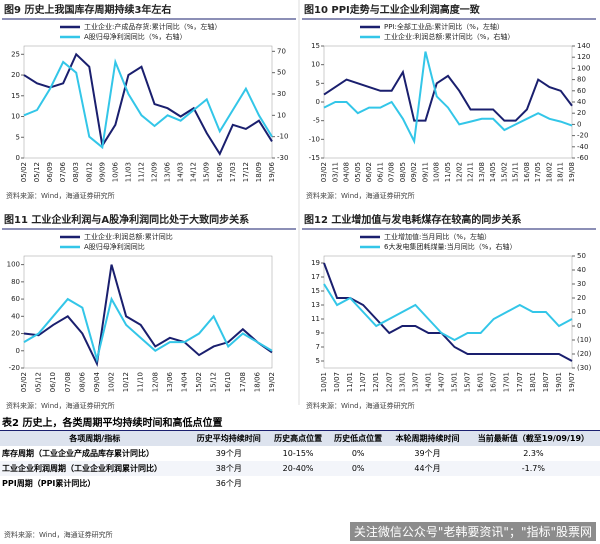  Describe the element at coordinates (155, 382) in the screenshot. I see `x-tick-label: 12/08` at that location.